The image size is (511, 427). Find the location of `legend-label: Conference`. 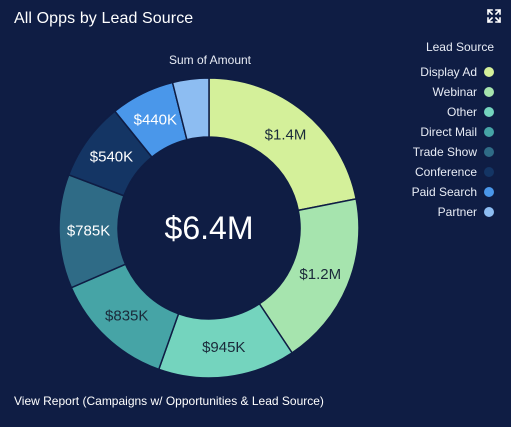

legend-label: Conference is located at coordinates (445, 172).